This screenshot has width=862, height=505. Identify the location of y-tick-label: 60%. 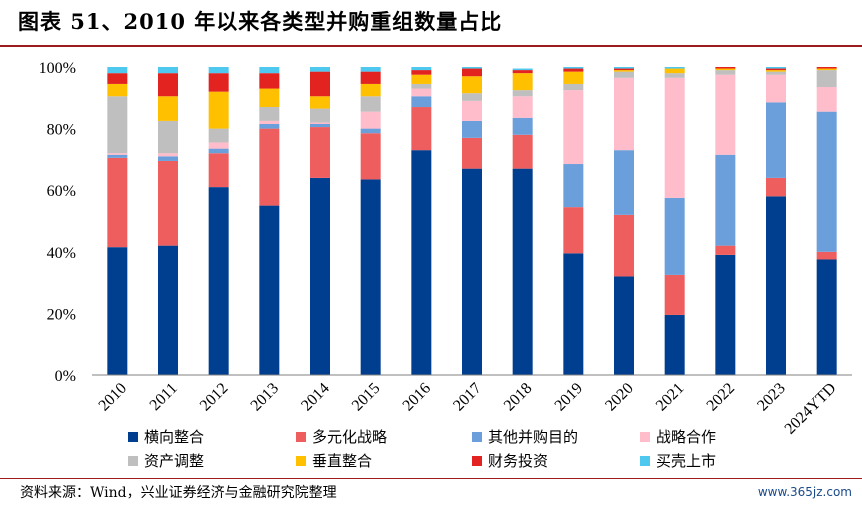
(61, 191).